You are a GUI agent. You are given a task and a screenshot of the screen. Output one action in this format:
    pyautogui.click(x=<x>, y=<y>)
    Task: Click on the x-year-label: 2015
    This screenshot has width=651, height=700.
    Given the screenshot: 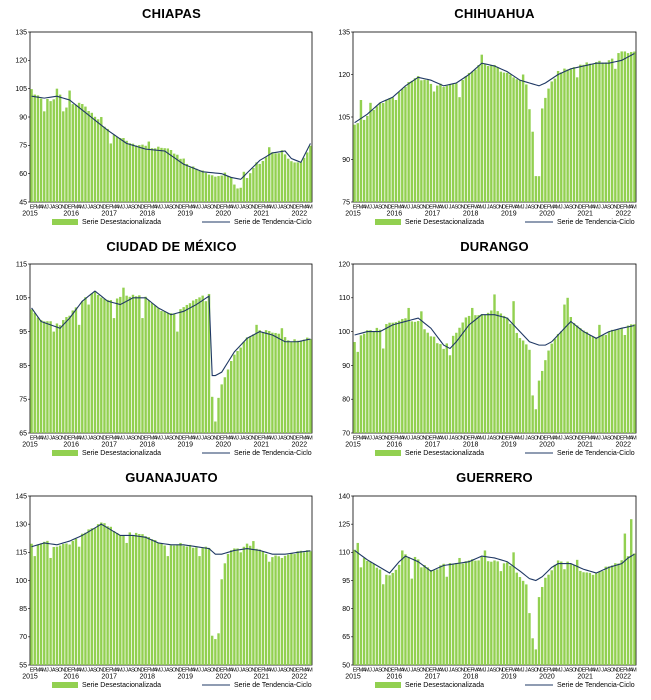 What is the action you would take?
    pyautogui.click(x=353, y=214)
    